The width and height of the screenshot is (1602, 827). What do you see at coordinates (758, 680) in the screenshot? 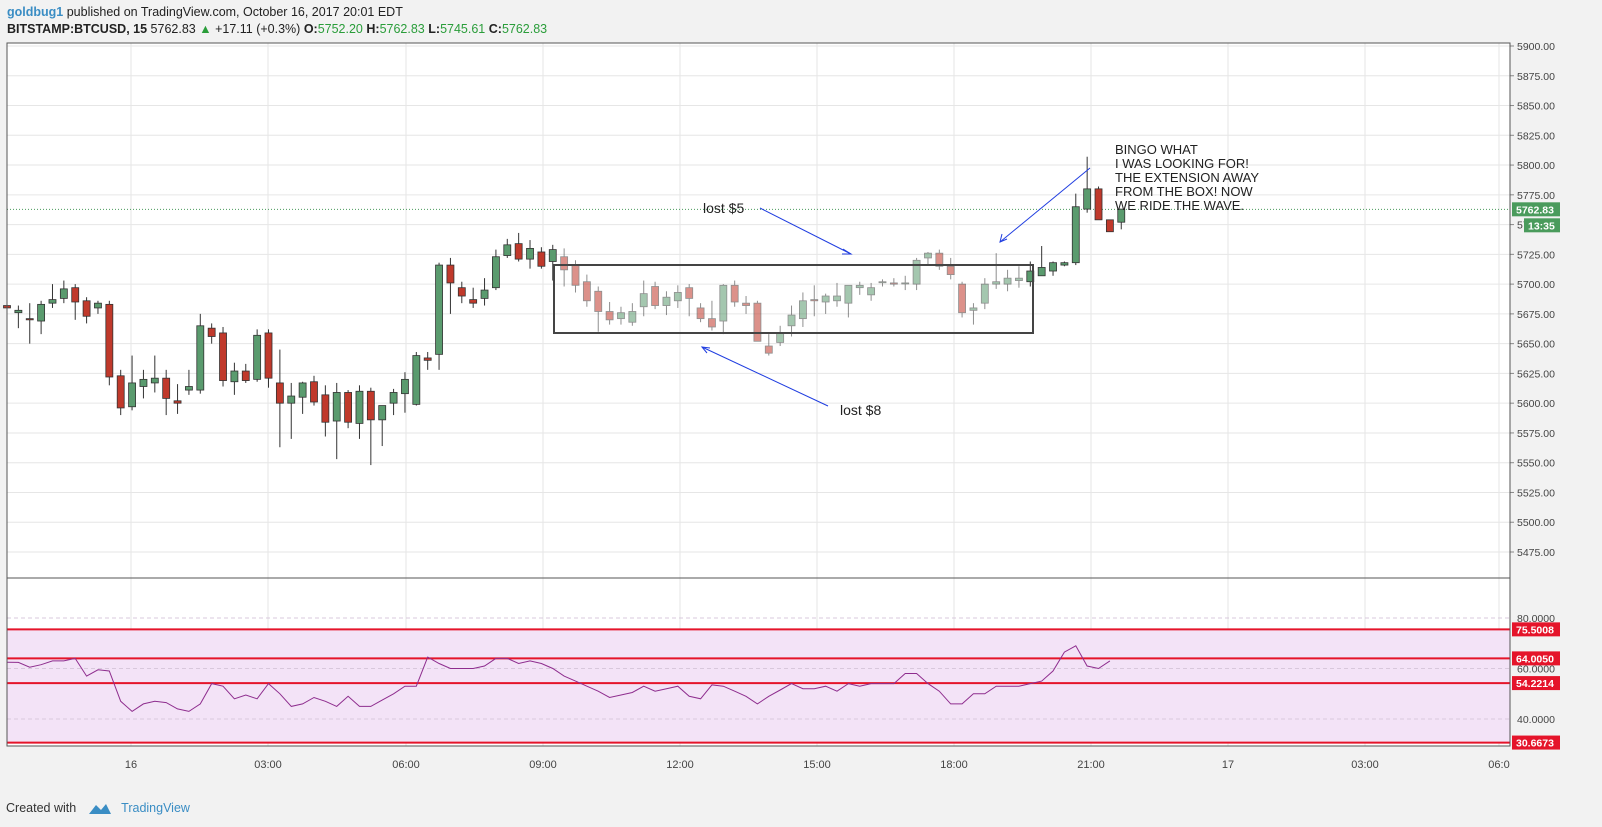
I see `rsi-pane` at bounding box center [758, 680].